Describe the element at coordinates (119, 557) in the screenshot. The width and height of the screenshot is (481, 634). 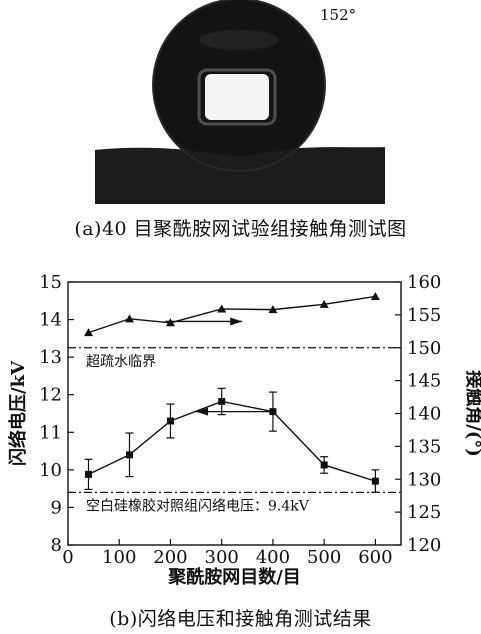
I see `x-tick-label: 100` at that location.